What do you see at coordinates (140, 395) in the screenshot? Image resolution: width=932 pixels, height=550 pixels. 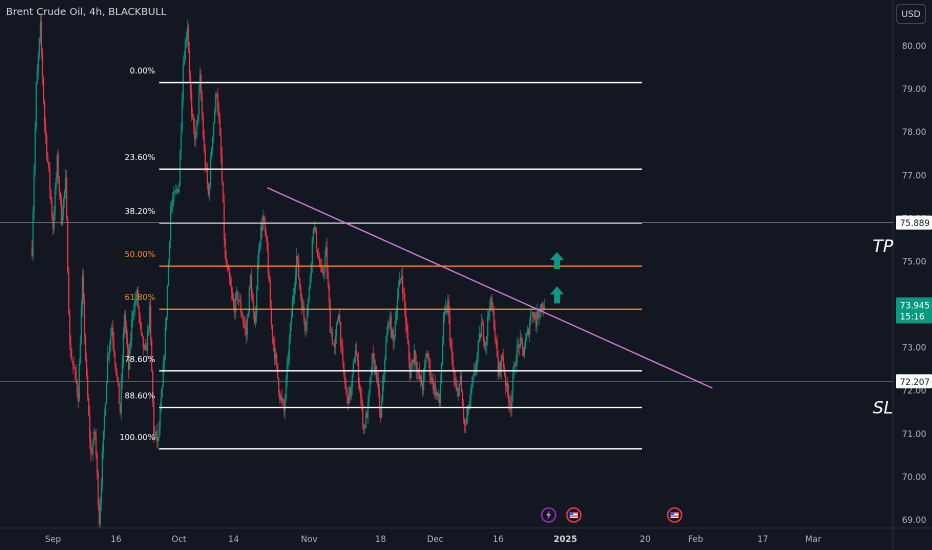 I see `fib-level-label: 88.60%` at bounding box center [140, 395].